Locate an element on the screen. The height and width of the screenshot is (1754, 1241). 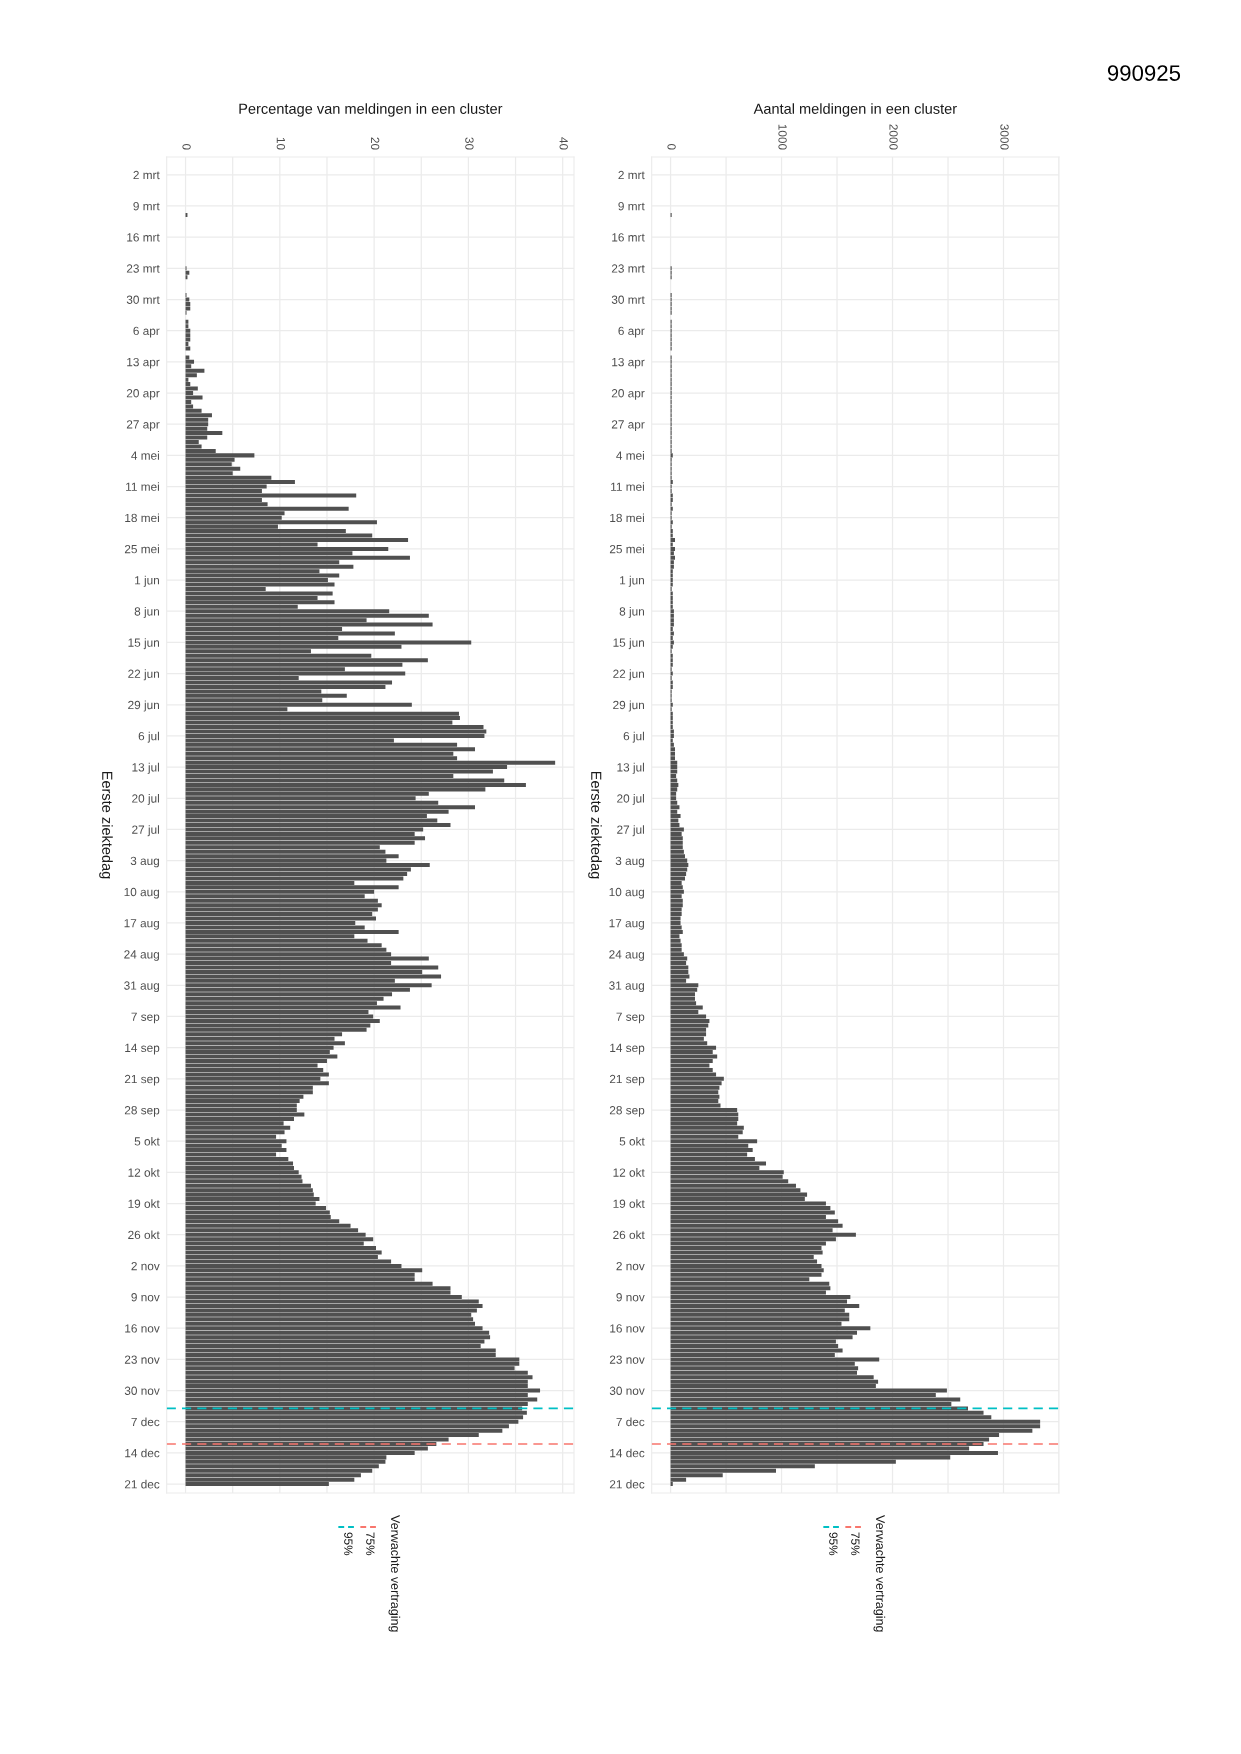
y-tick-label: 29 jun is located at coordinates (143, 706).